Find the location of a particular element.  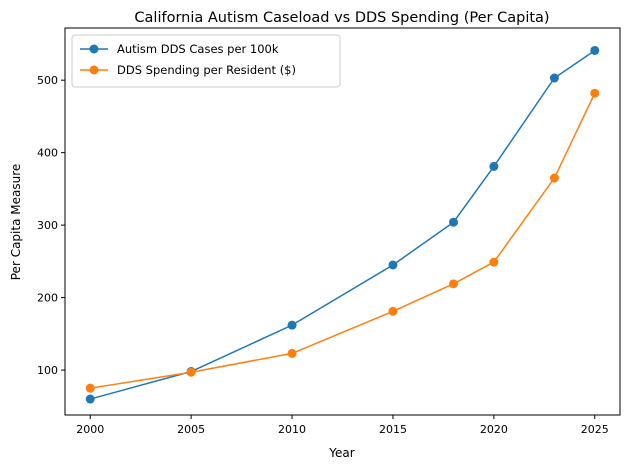

x-tick-label: 2010 is located at coordinates (292, 429).